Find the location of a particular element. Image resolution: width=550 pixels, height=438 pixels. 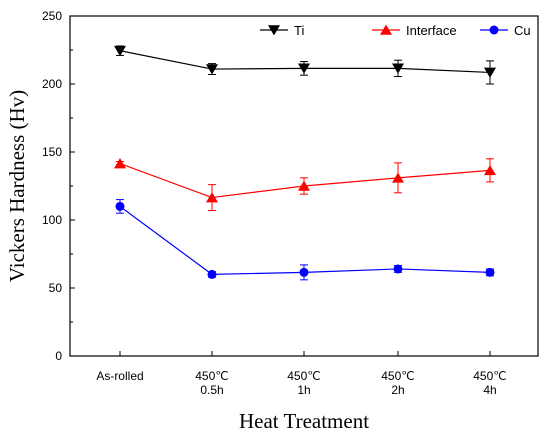

y-tick-label: 50 is located at coordinates (56, 288).